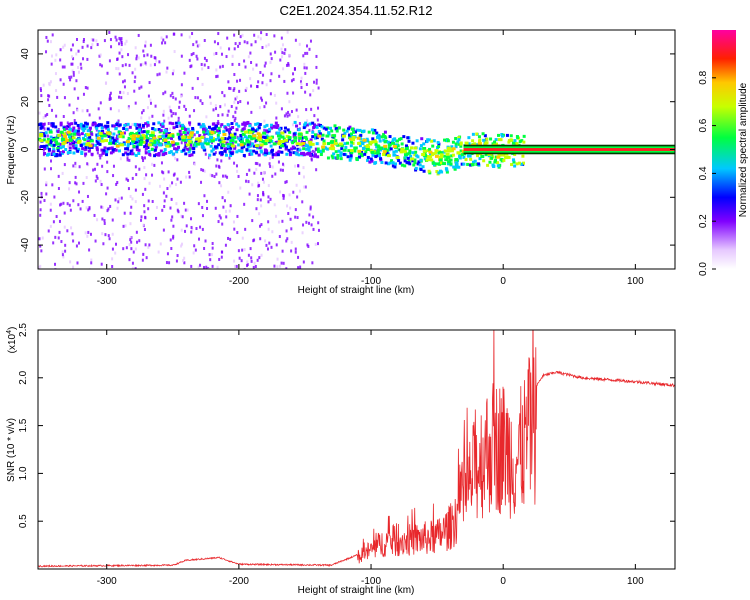  Describe the element at coordinates (23, 330) in the screenshot. I see `snr-y-tick-label: 2.5` at that location.